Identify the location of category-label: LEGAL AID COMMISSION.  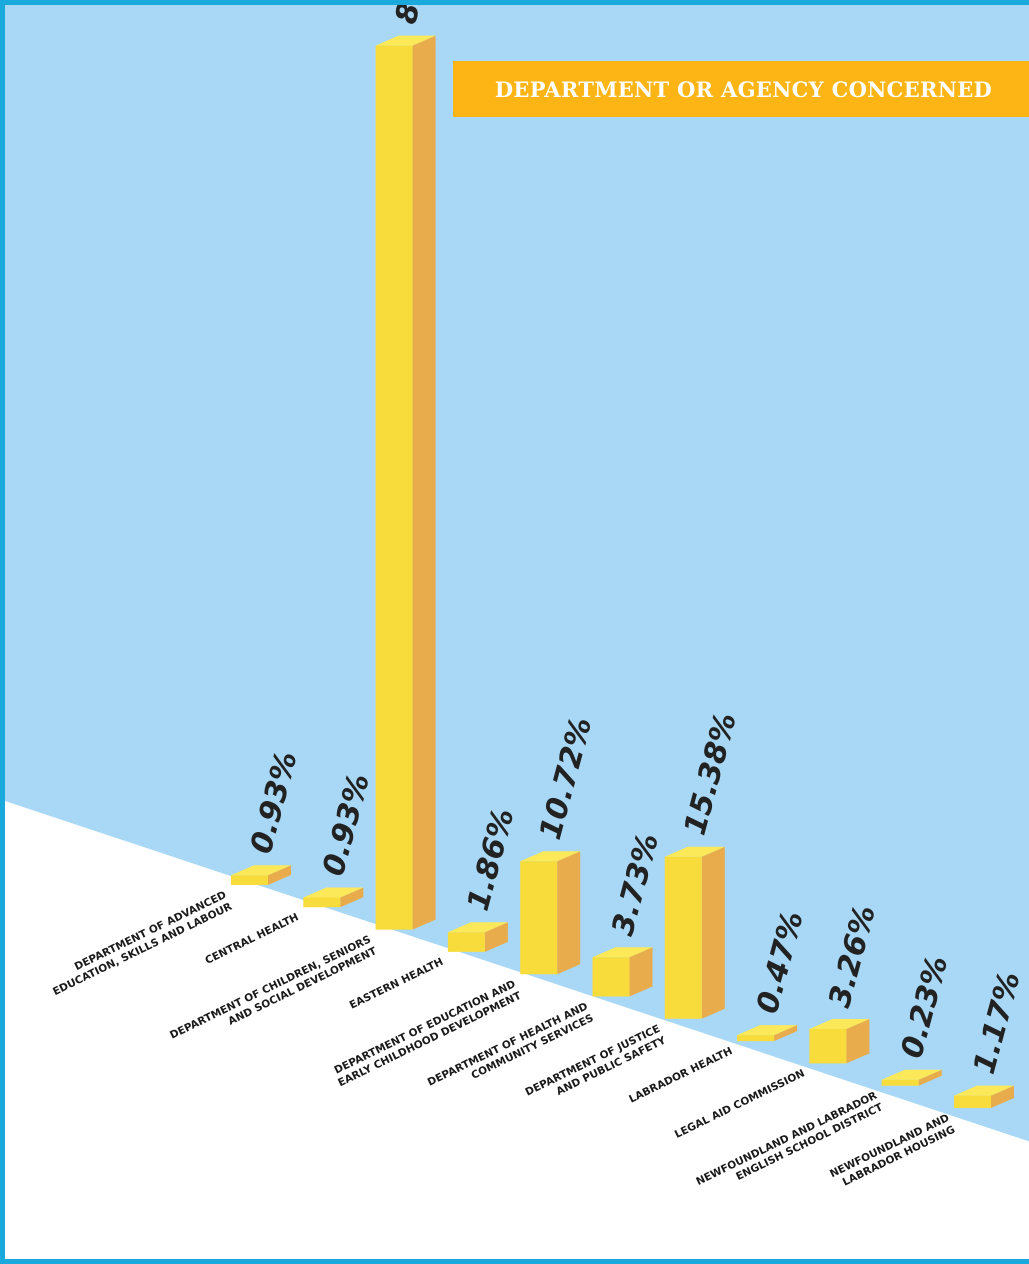
(740, 1104).